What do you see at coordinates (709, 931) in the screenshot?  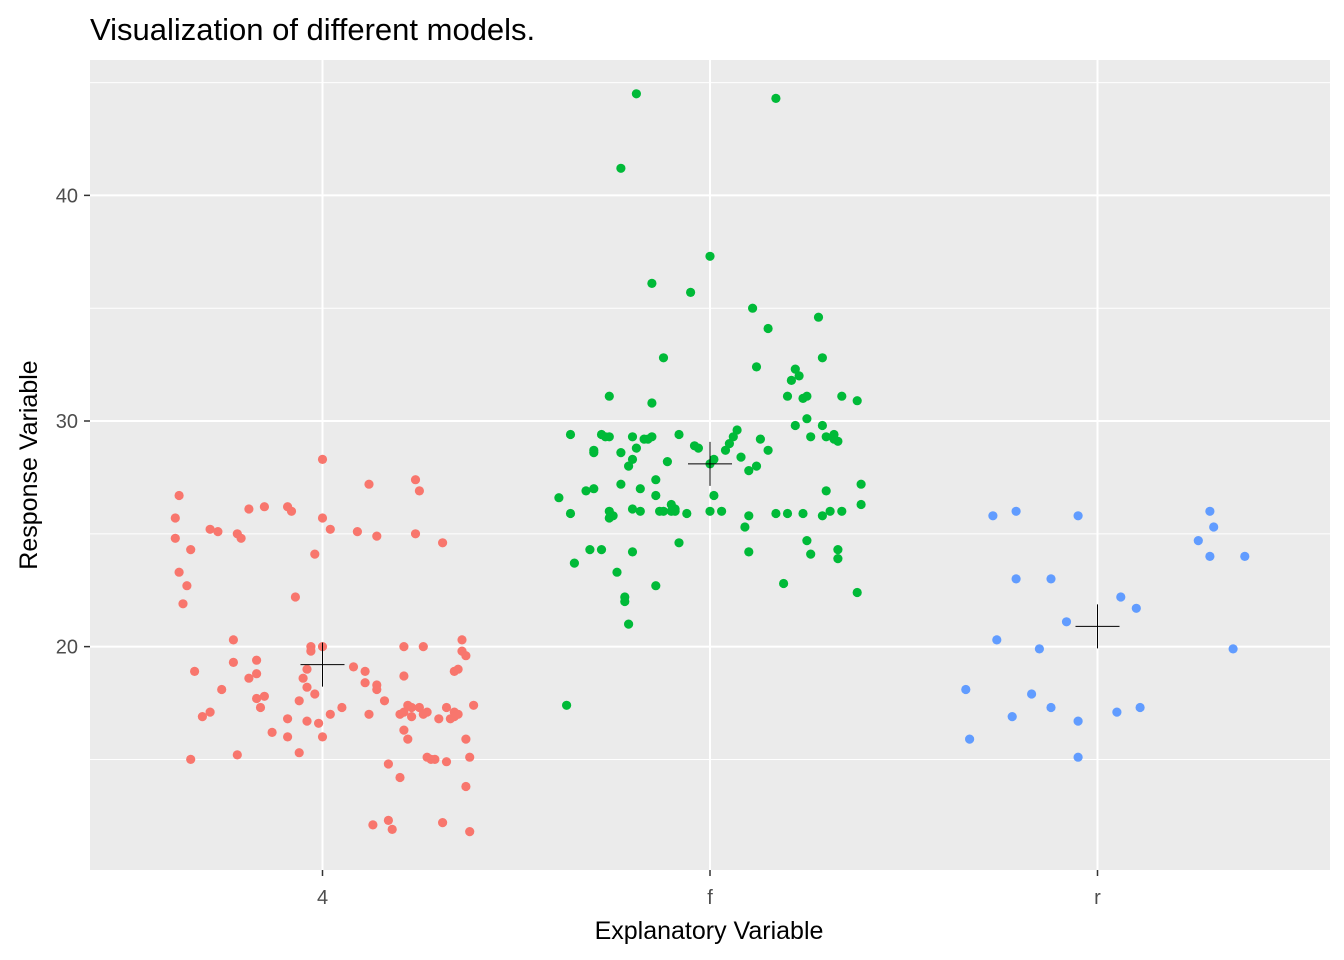 I see `x-axis-title: Explanatory Variable` at bounding box center [709, 931].